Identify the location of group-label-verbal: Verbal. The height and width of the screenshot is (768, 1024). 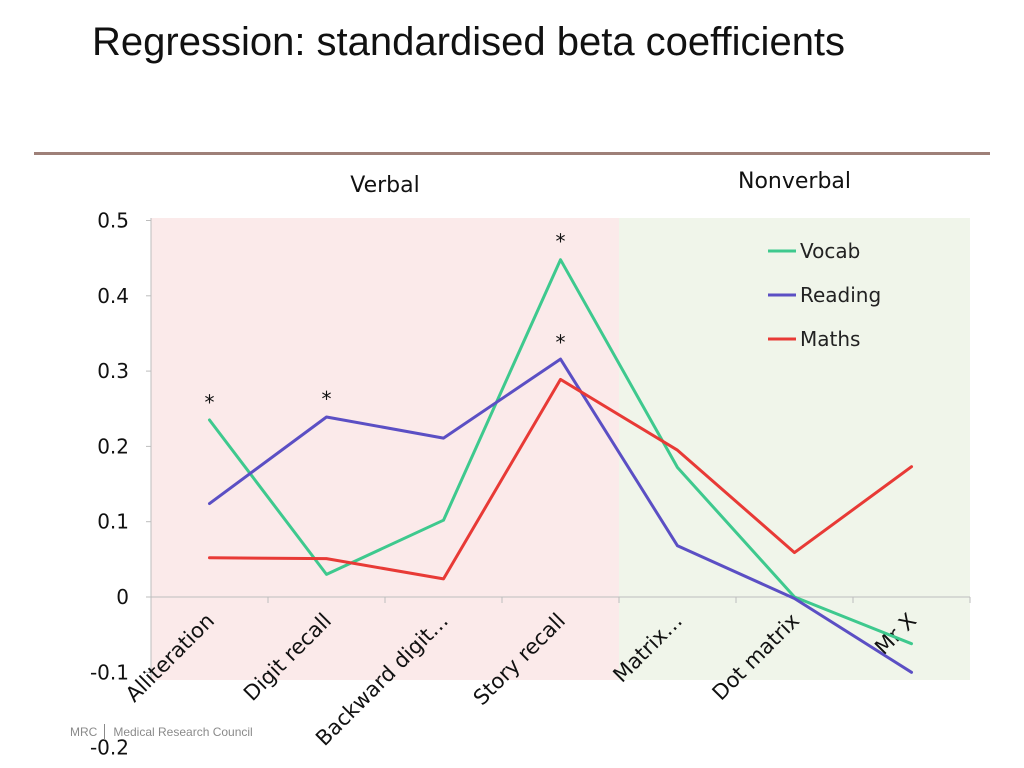
(384, 185).